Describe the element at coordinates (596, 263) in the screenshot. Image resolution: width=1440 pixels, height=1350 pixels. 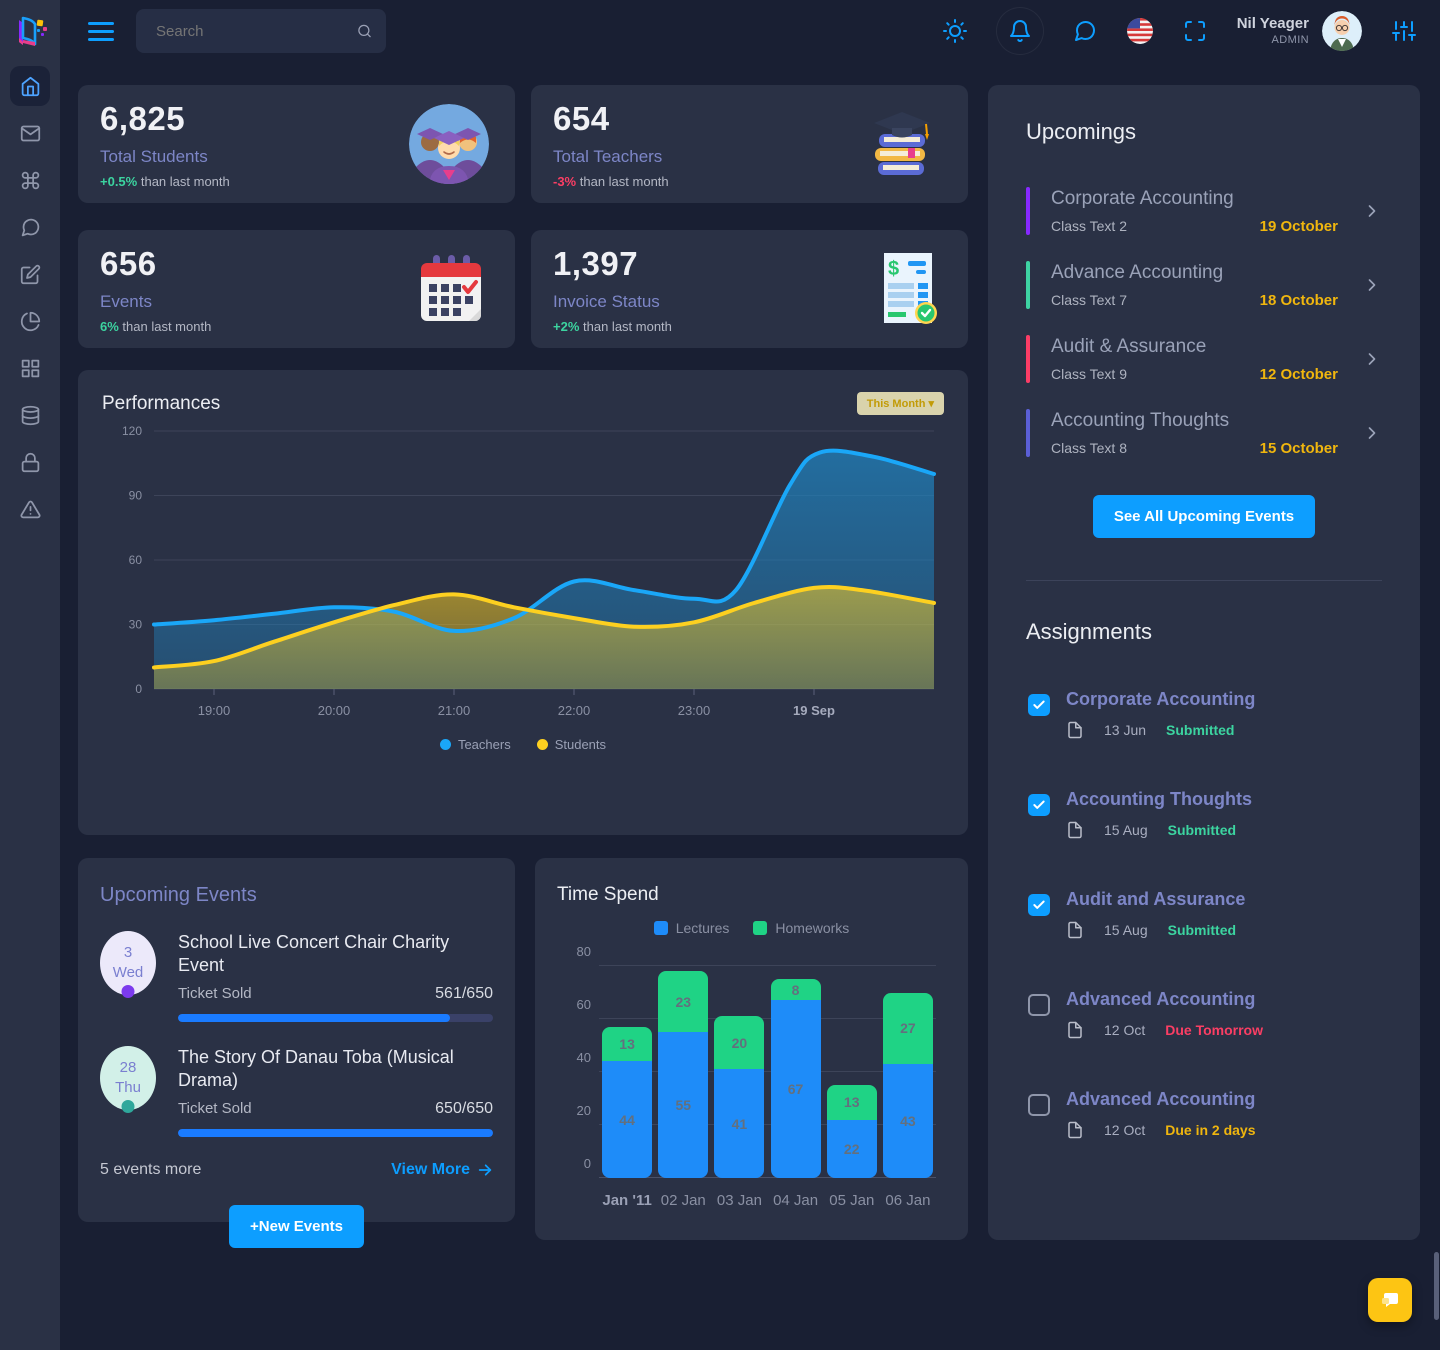
I see `stat-value: 1,397` at that location.